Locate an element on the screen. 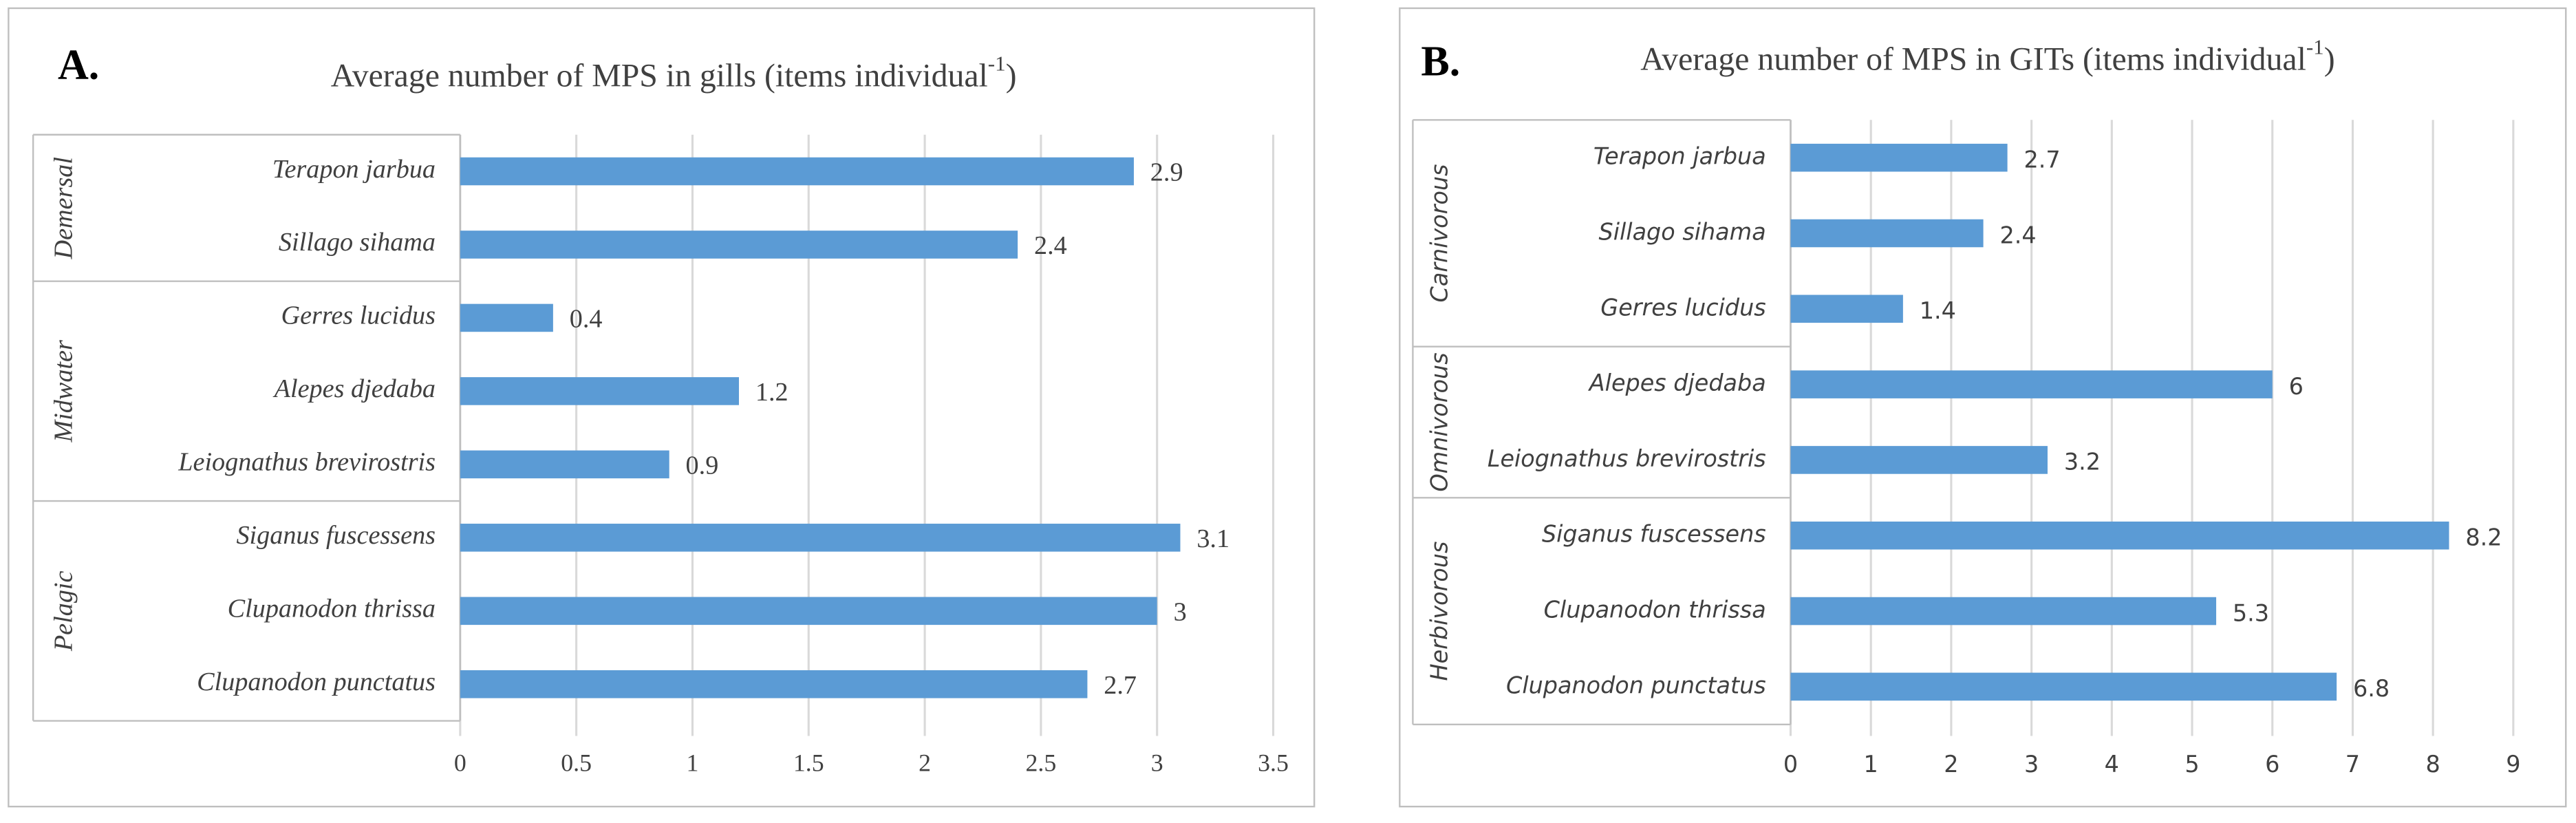  x-tick-label: 0.5 is located at coordinates (576, 763).